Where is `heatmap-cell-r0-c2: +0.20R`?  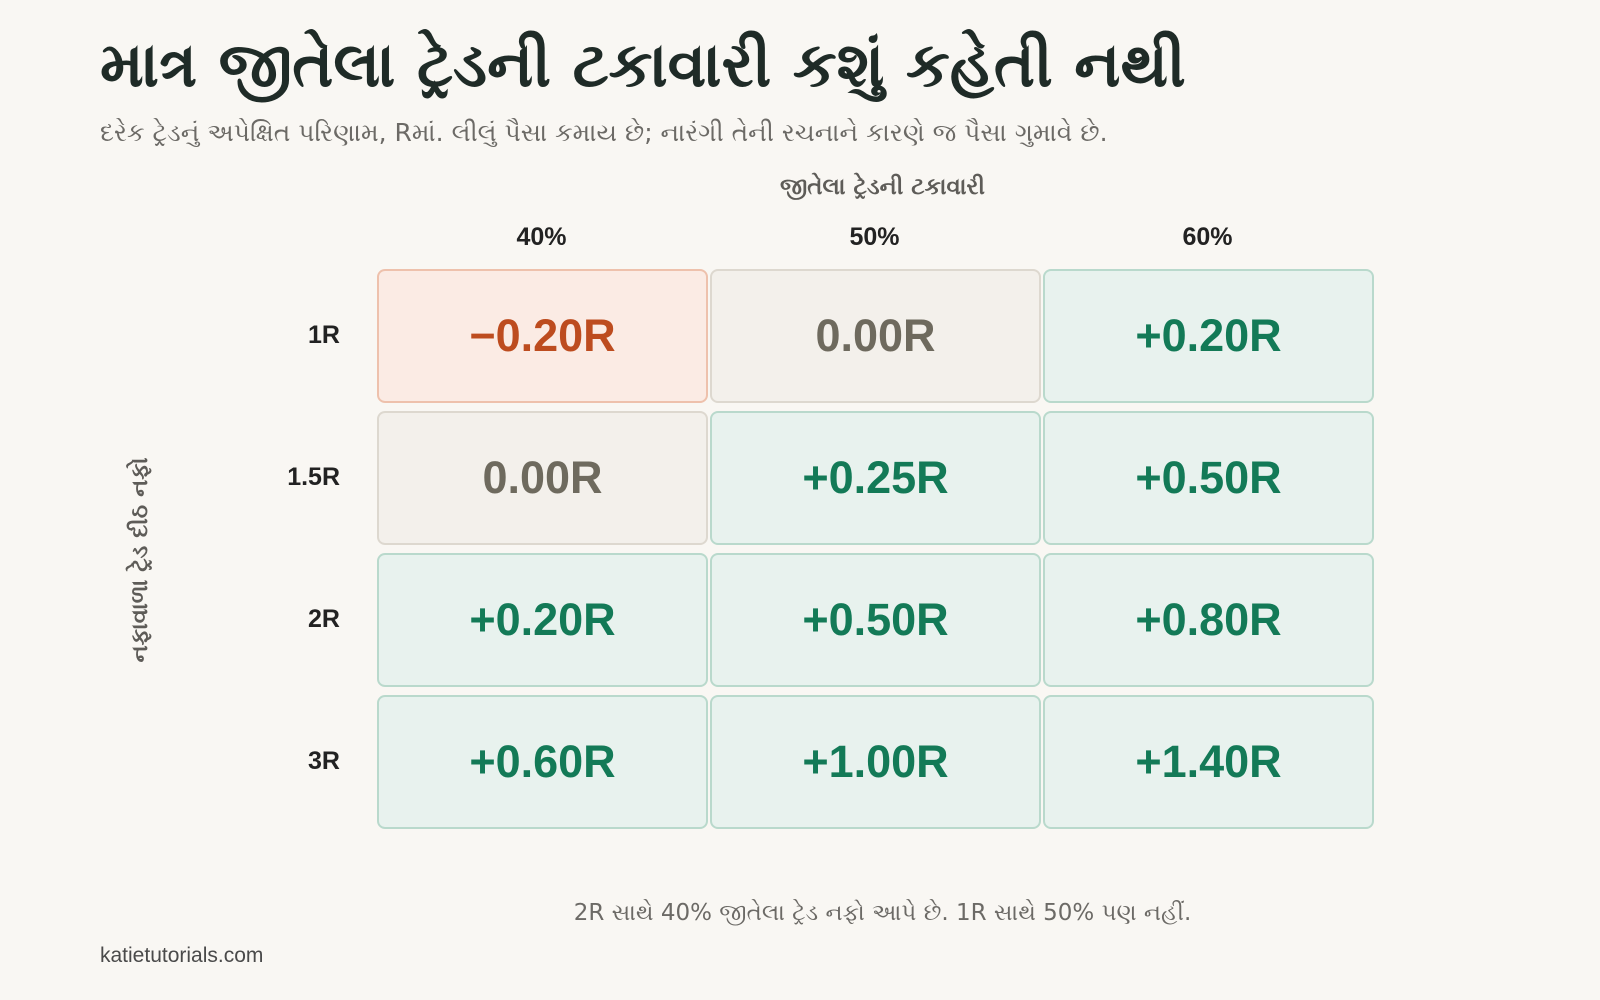 heatmap-cell-r0-c2: +0.20R is located at coordinates (1208, 336).